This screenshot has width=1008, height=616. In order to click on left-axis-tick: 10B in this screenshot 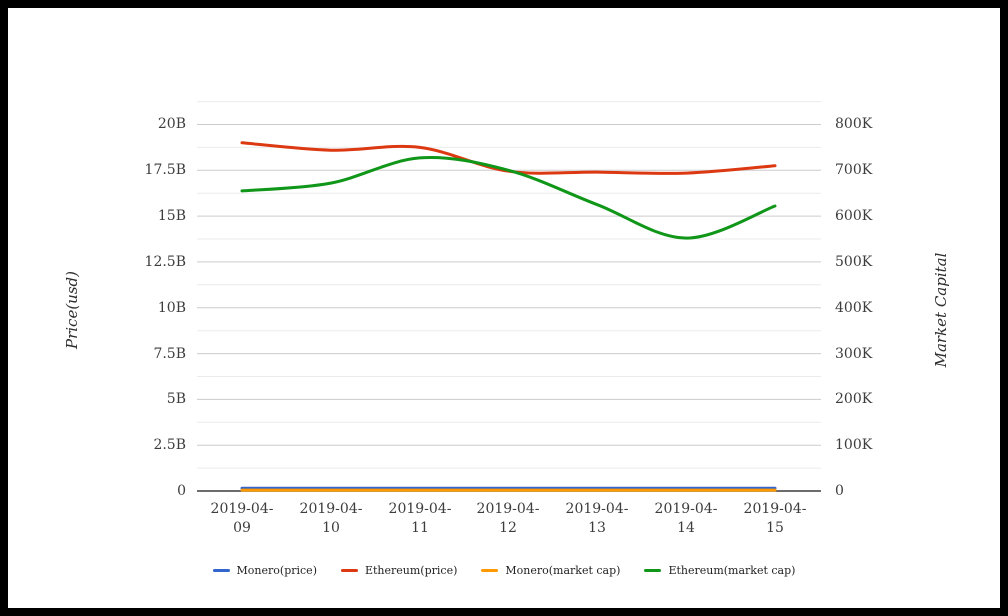, I will do `click(171, 308)`.